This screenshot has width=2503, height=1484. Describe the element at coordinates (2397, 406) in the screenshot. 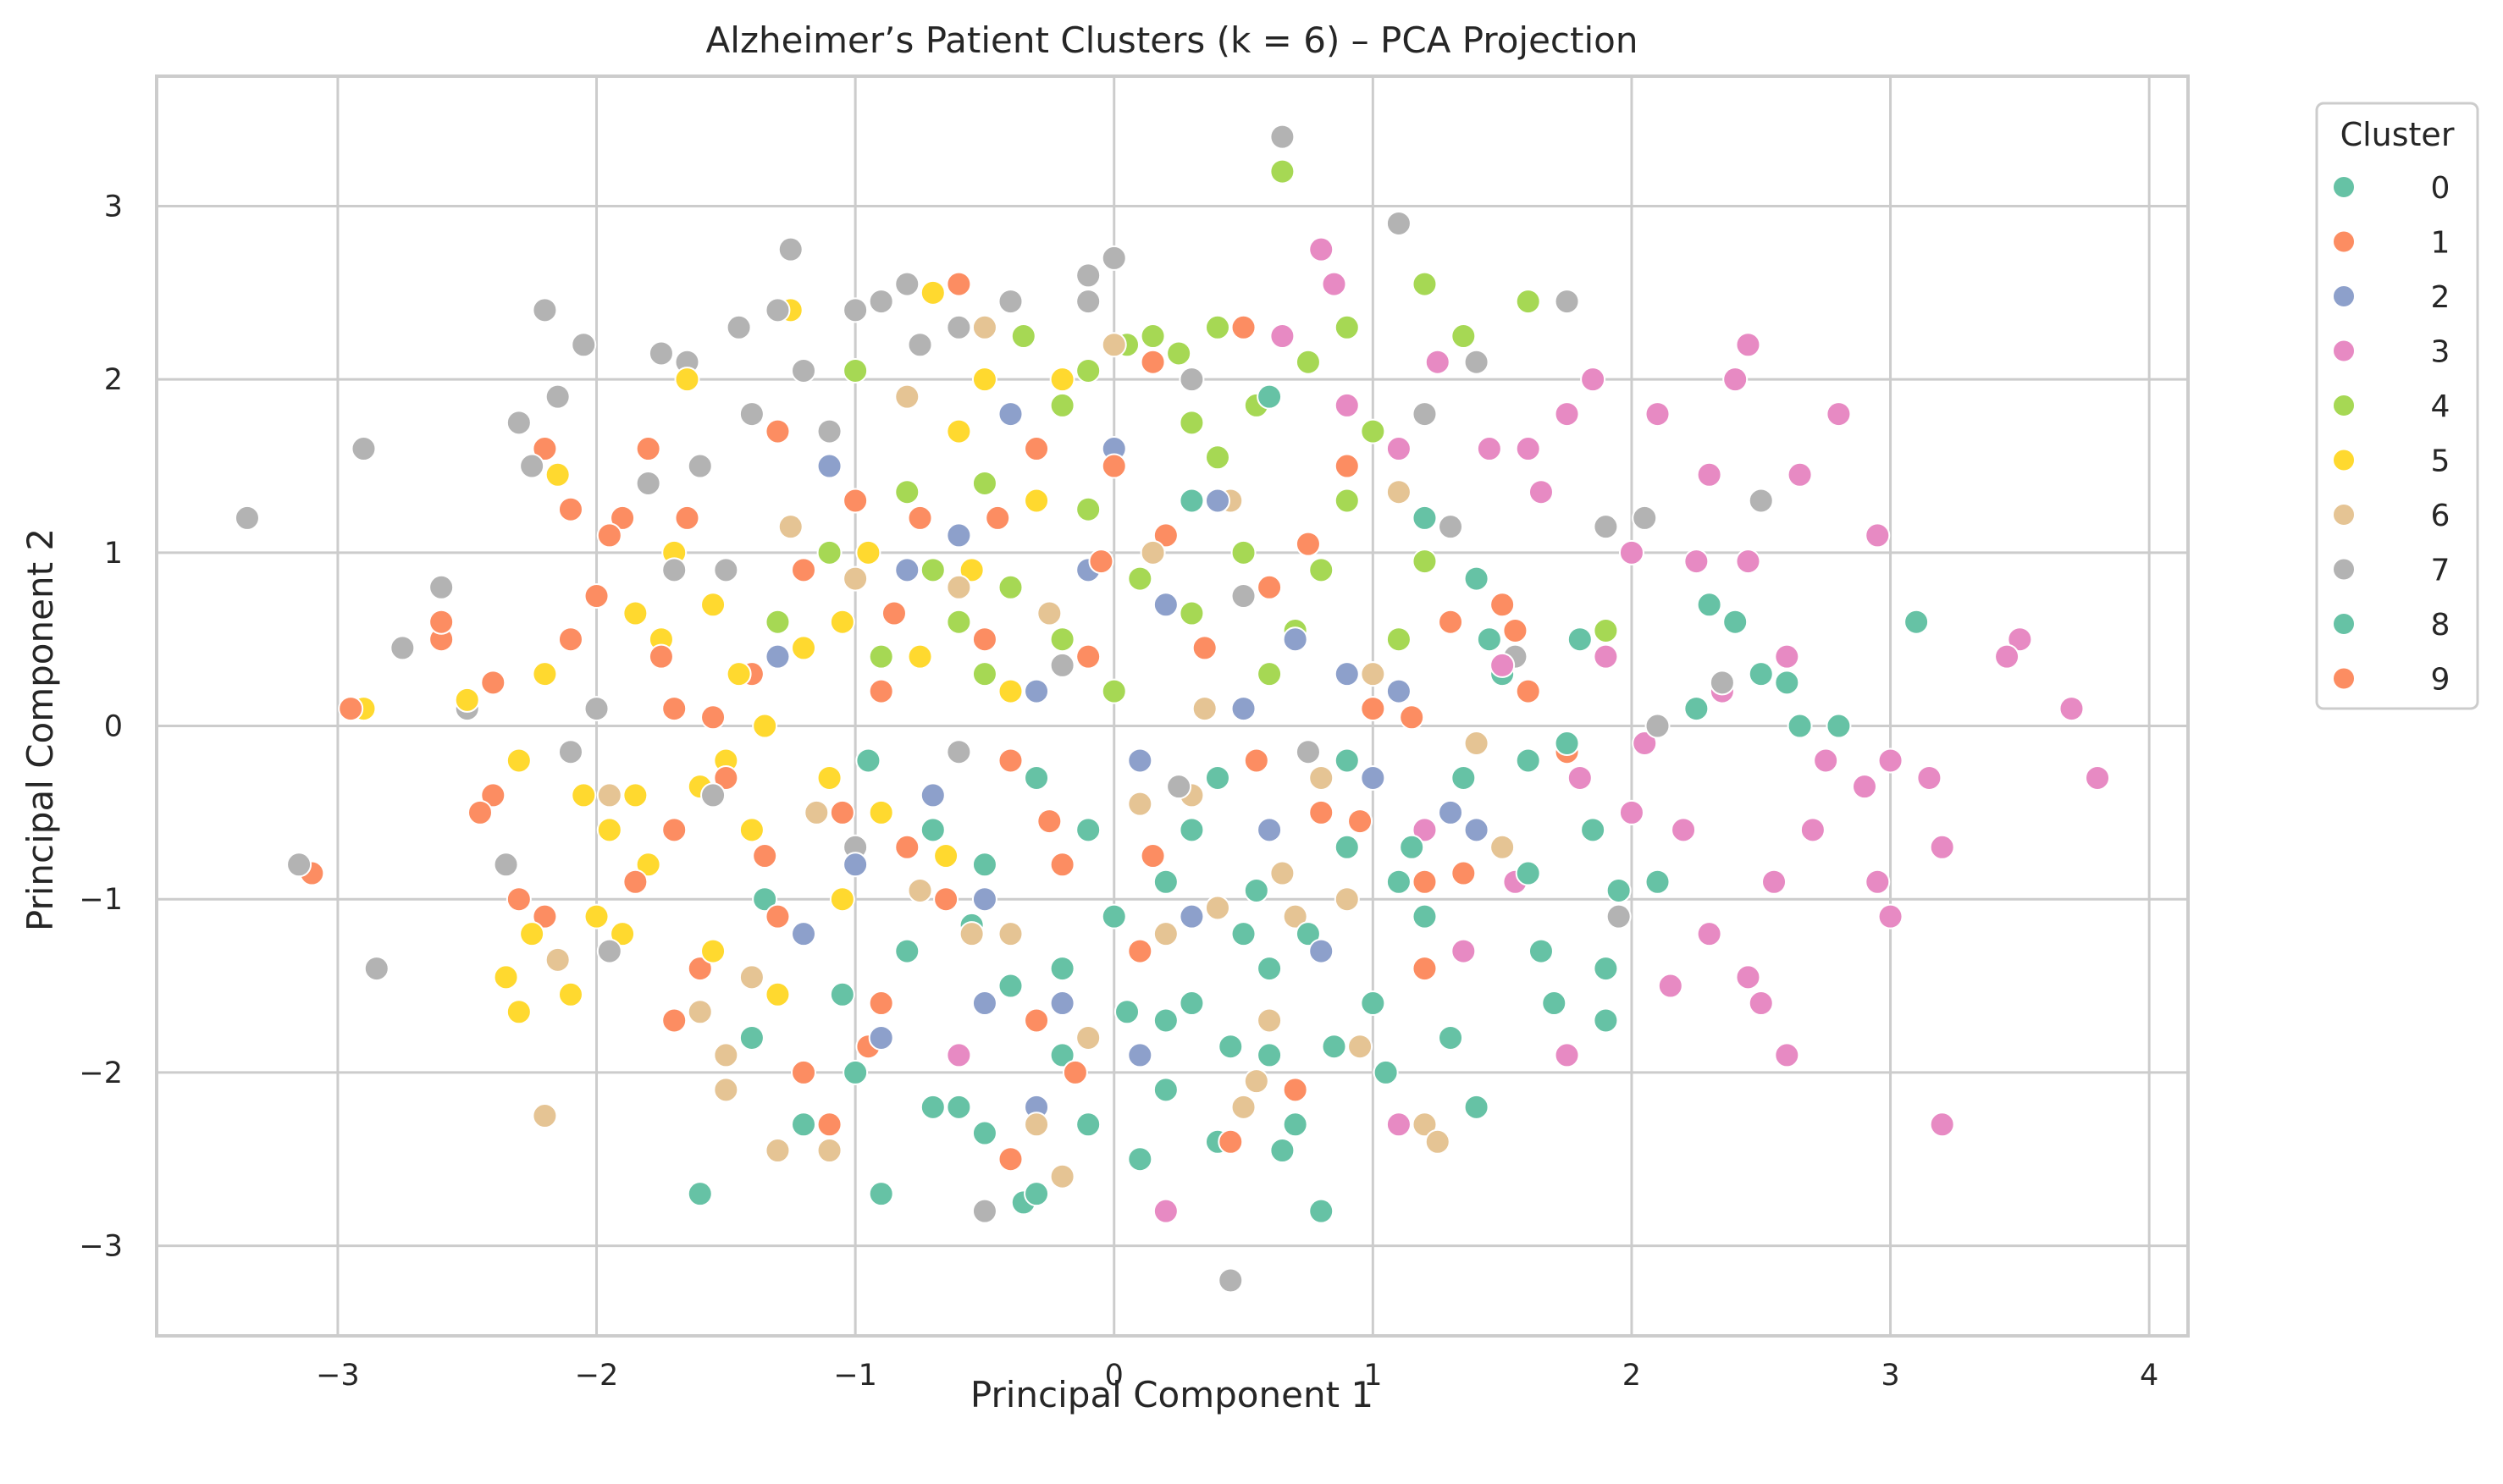

I see `legend-box` at that location.